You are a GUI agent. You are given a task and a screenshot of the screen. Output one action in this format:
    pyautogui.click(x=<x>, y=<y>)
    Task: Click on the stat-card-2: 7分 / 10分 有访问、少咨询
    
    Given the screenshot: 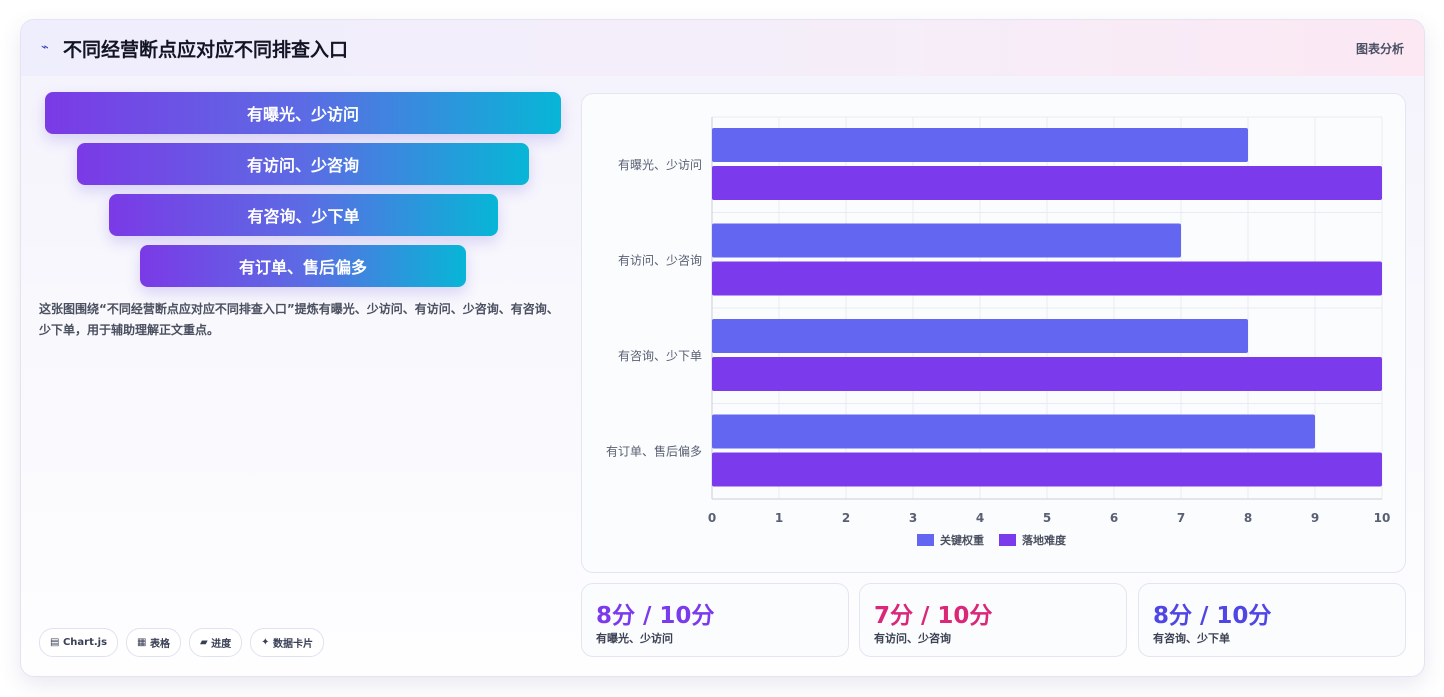 What is the action you would take?
    pyautogui.click(x=993, y=620)
    